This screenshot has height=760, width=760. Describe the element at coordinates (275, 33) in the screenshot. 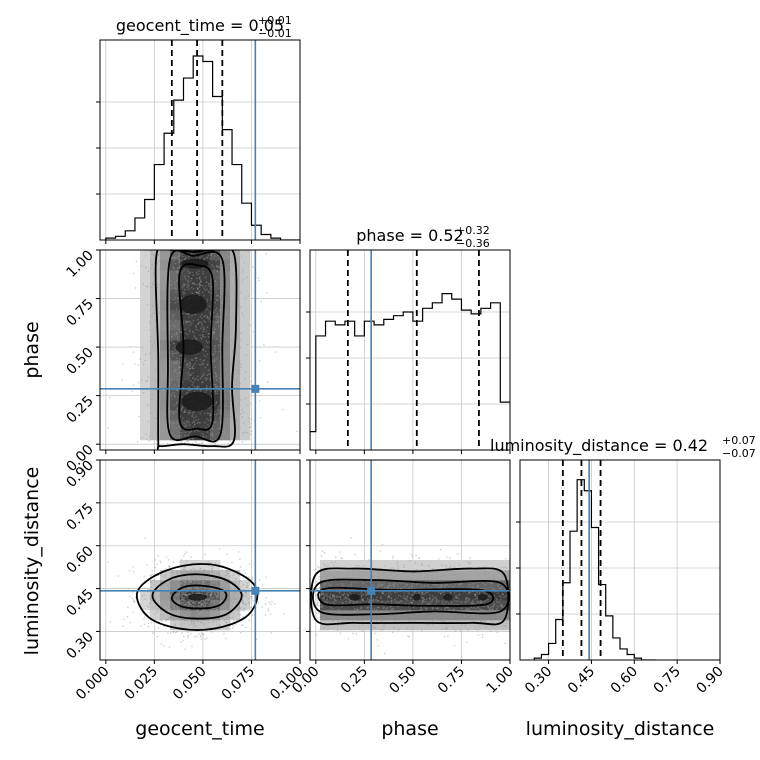

I see `title-geocent-time-sub: −0.01` at that location.